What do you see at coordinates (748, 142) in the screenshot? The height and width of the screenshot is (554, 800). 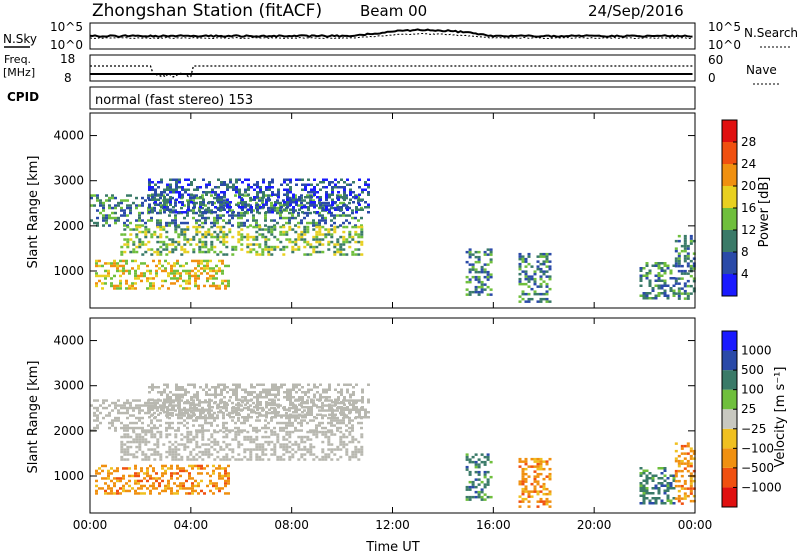 I see `colorbar-tick-label: 28` at bounding box center [748, 142].